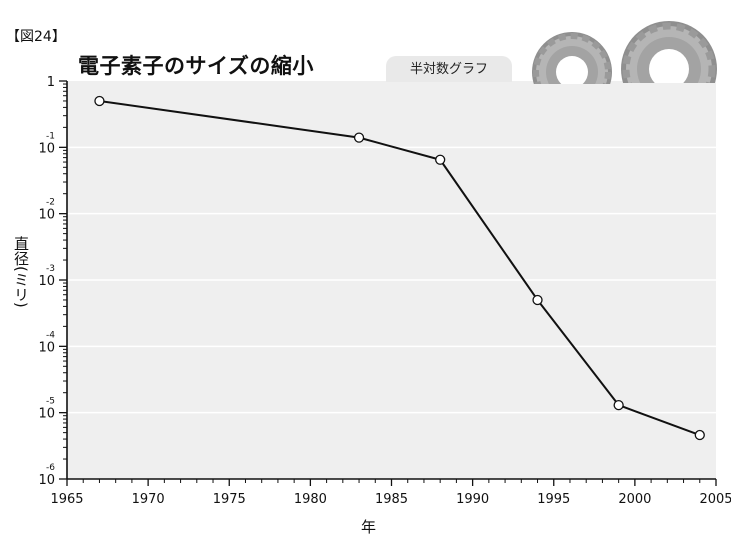 The height and width of the screenshot is (546, 731). I want to click on x-tick-label: 1970, so click(148, 499).